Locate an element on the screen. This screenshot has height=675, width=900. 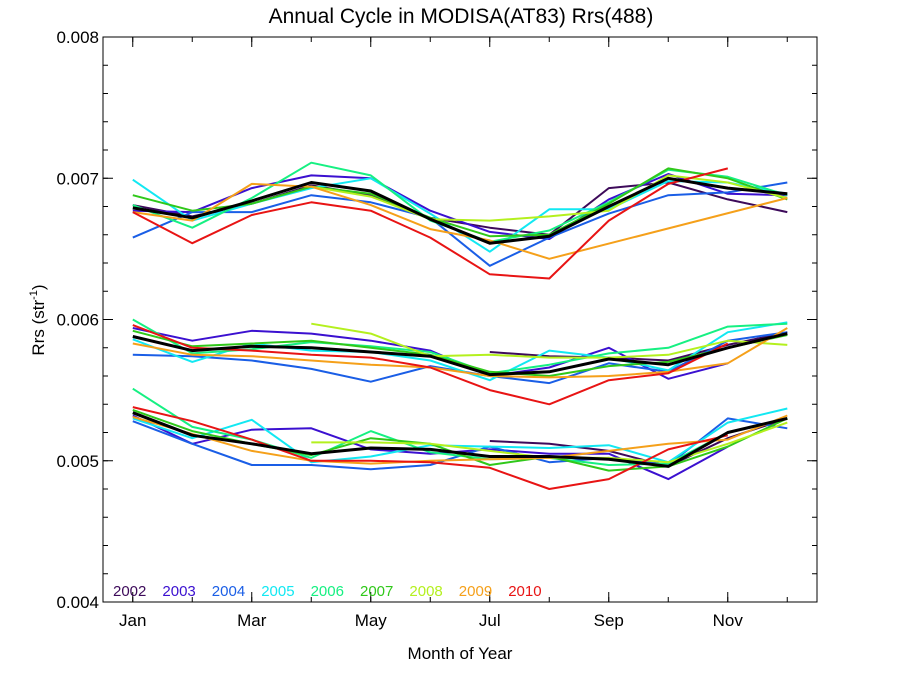
mean-line-upper is located at coordinates (460, 210).